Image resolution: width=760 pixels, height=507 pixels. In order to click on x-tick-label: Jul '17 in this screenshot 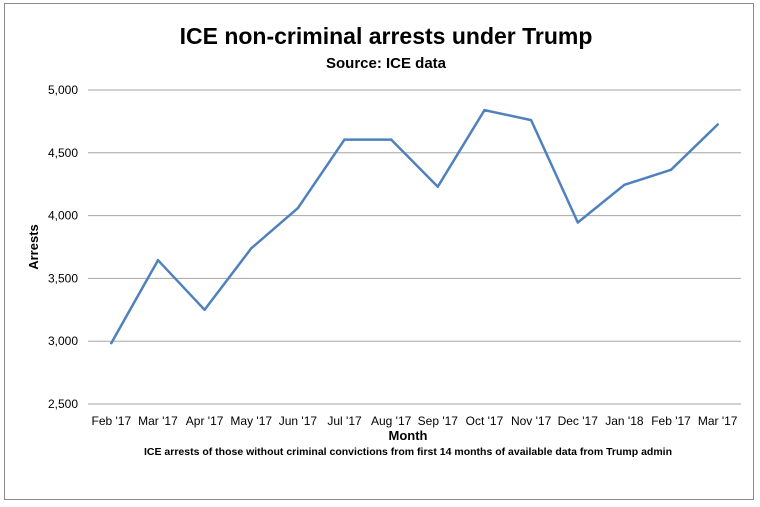, I will do `click(344, 421)`.